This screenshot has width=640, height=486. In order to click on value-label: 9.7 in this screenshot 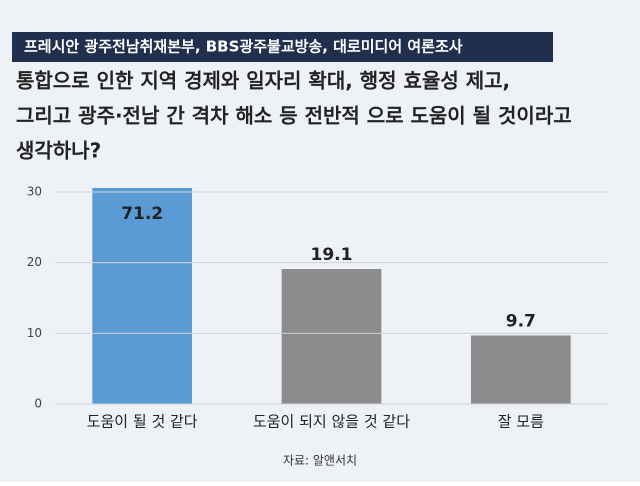, I will do `click(521, 321)`.